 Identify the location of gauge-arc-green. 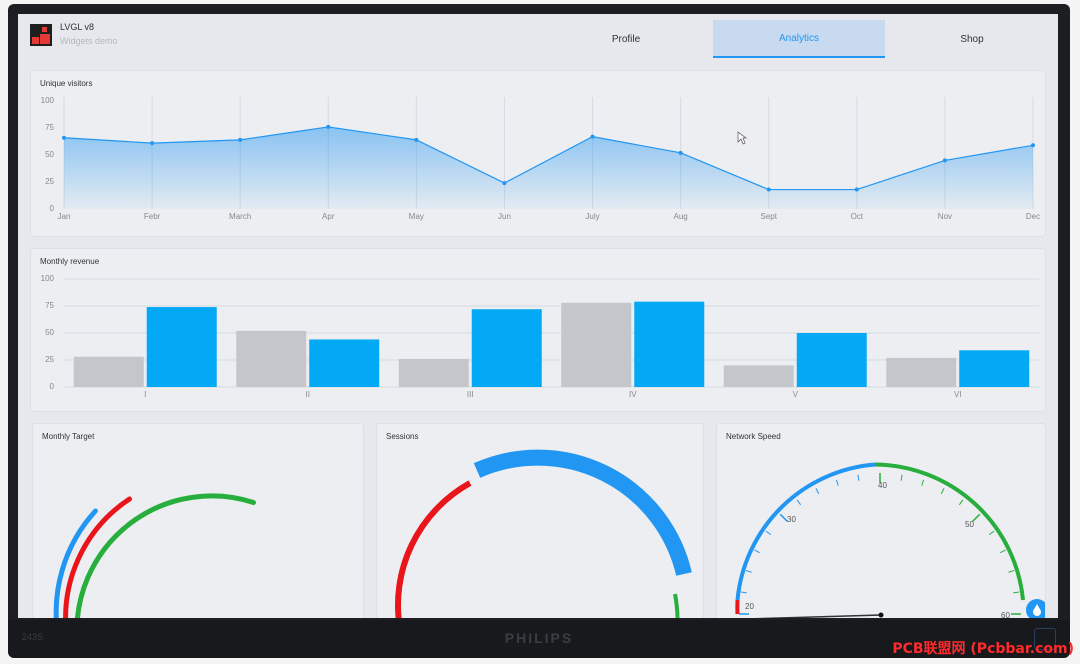
(949, 531).